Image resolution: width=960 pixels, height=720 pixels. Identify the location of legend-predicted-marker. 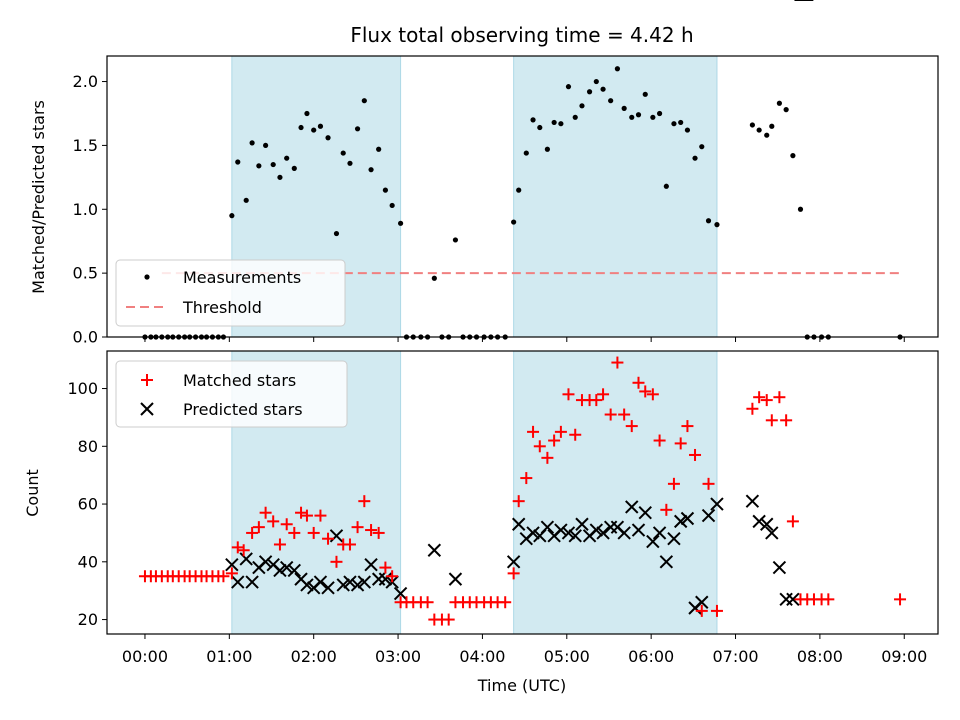
(147, 409).